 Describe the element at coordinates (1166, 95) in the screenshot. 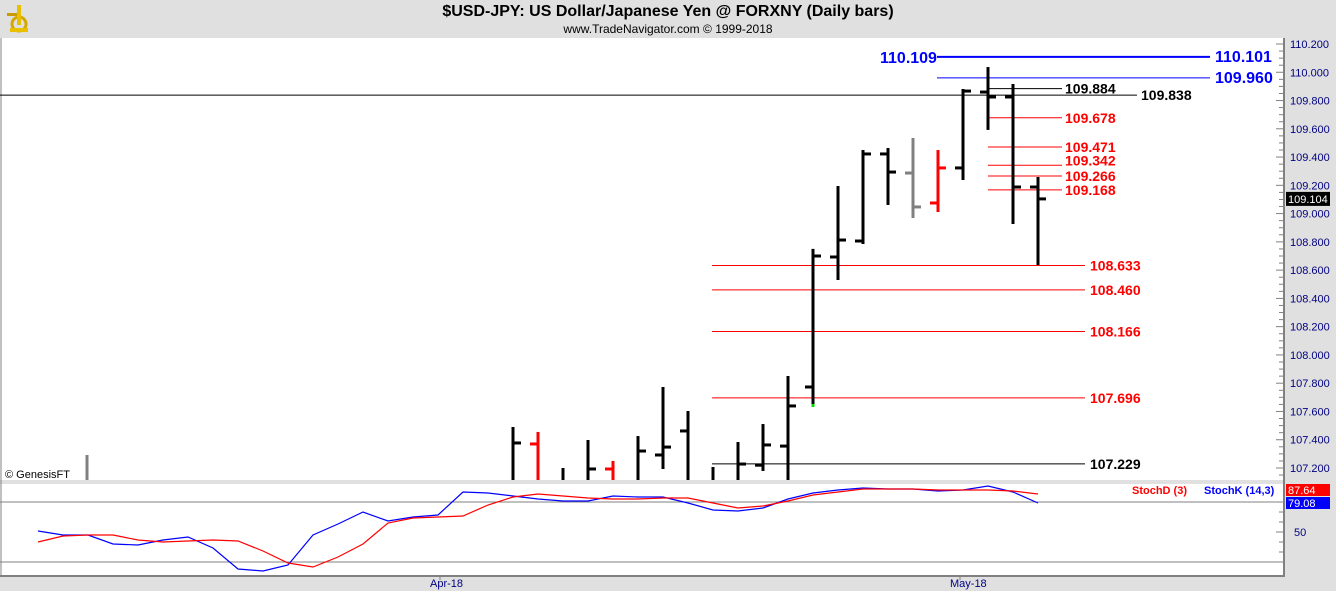

I see `level-label: 109.838` at that location.